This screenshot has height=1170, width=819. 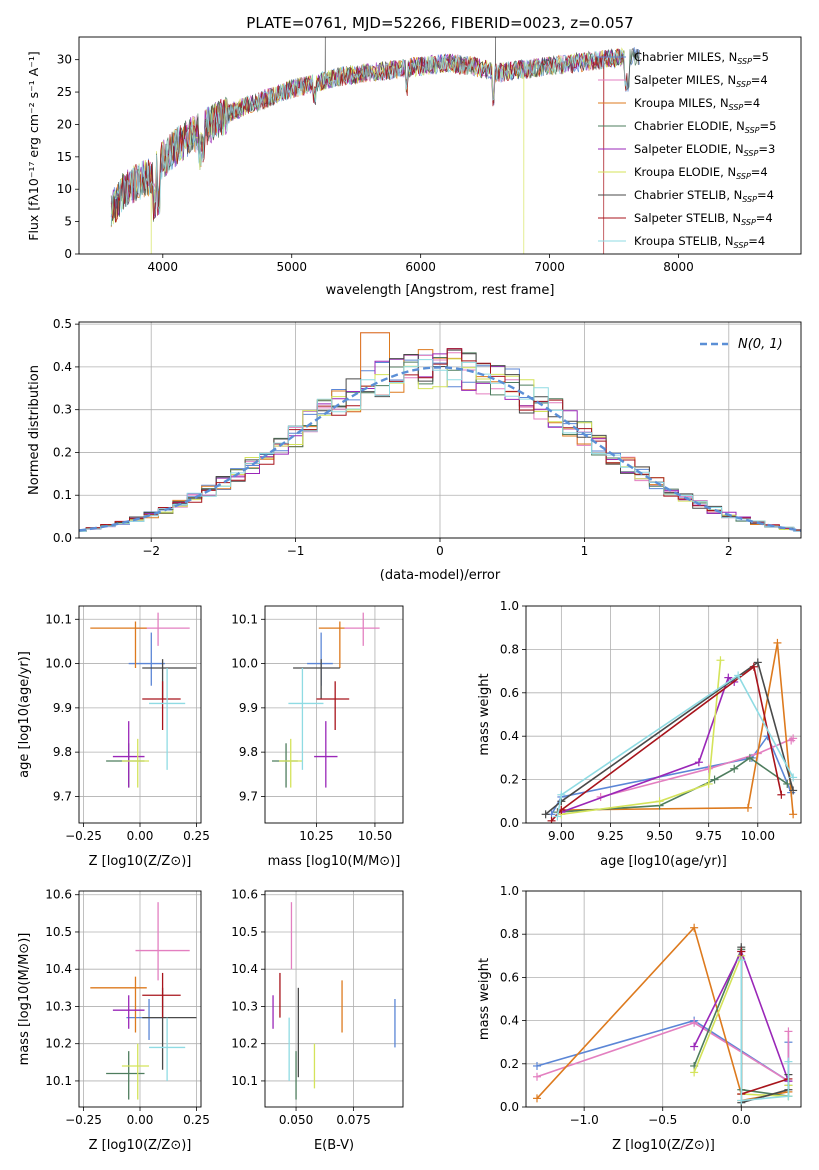 What do you see at coordinates (334, 1145) in the screenshot?
I see `x-axis-label: E(B-V)` at bounding box center [334, 1145].